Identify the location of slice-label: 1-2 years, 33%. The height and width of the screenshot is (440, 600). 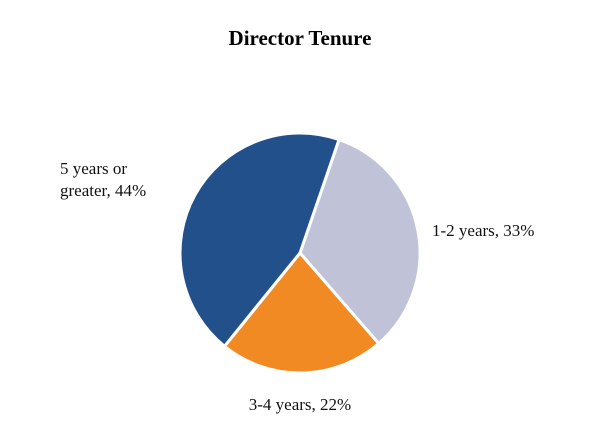
(483, 230).